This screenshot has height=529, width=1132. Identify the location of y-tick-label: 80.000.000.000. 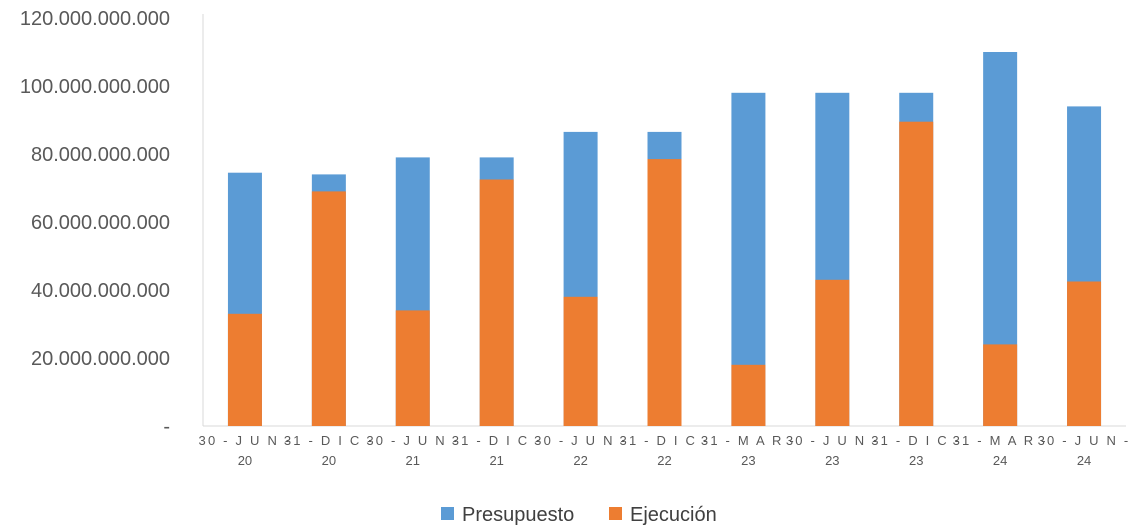
(100, 155).